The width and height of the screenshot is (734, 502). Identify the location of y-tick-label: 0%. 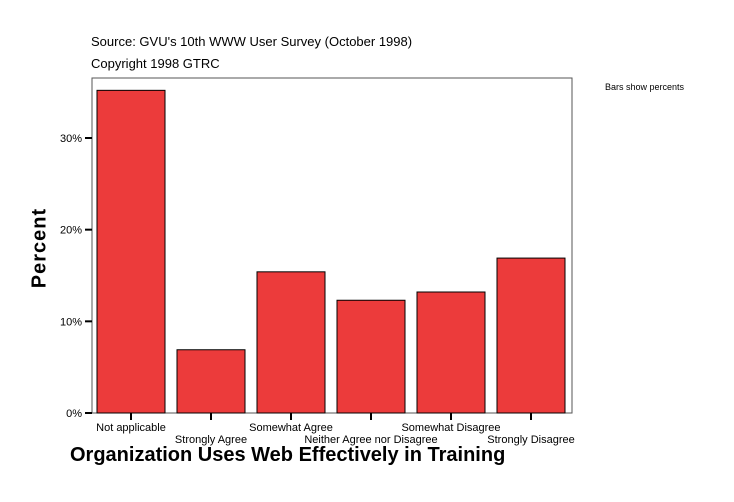
(74, 414).